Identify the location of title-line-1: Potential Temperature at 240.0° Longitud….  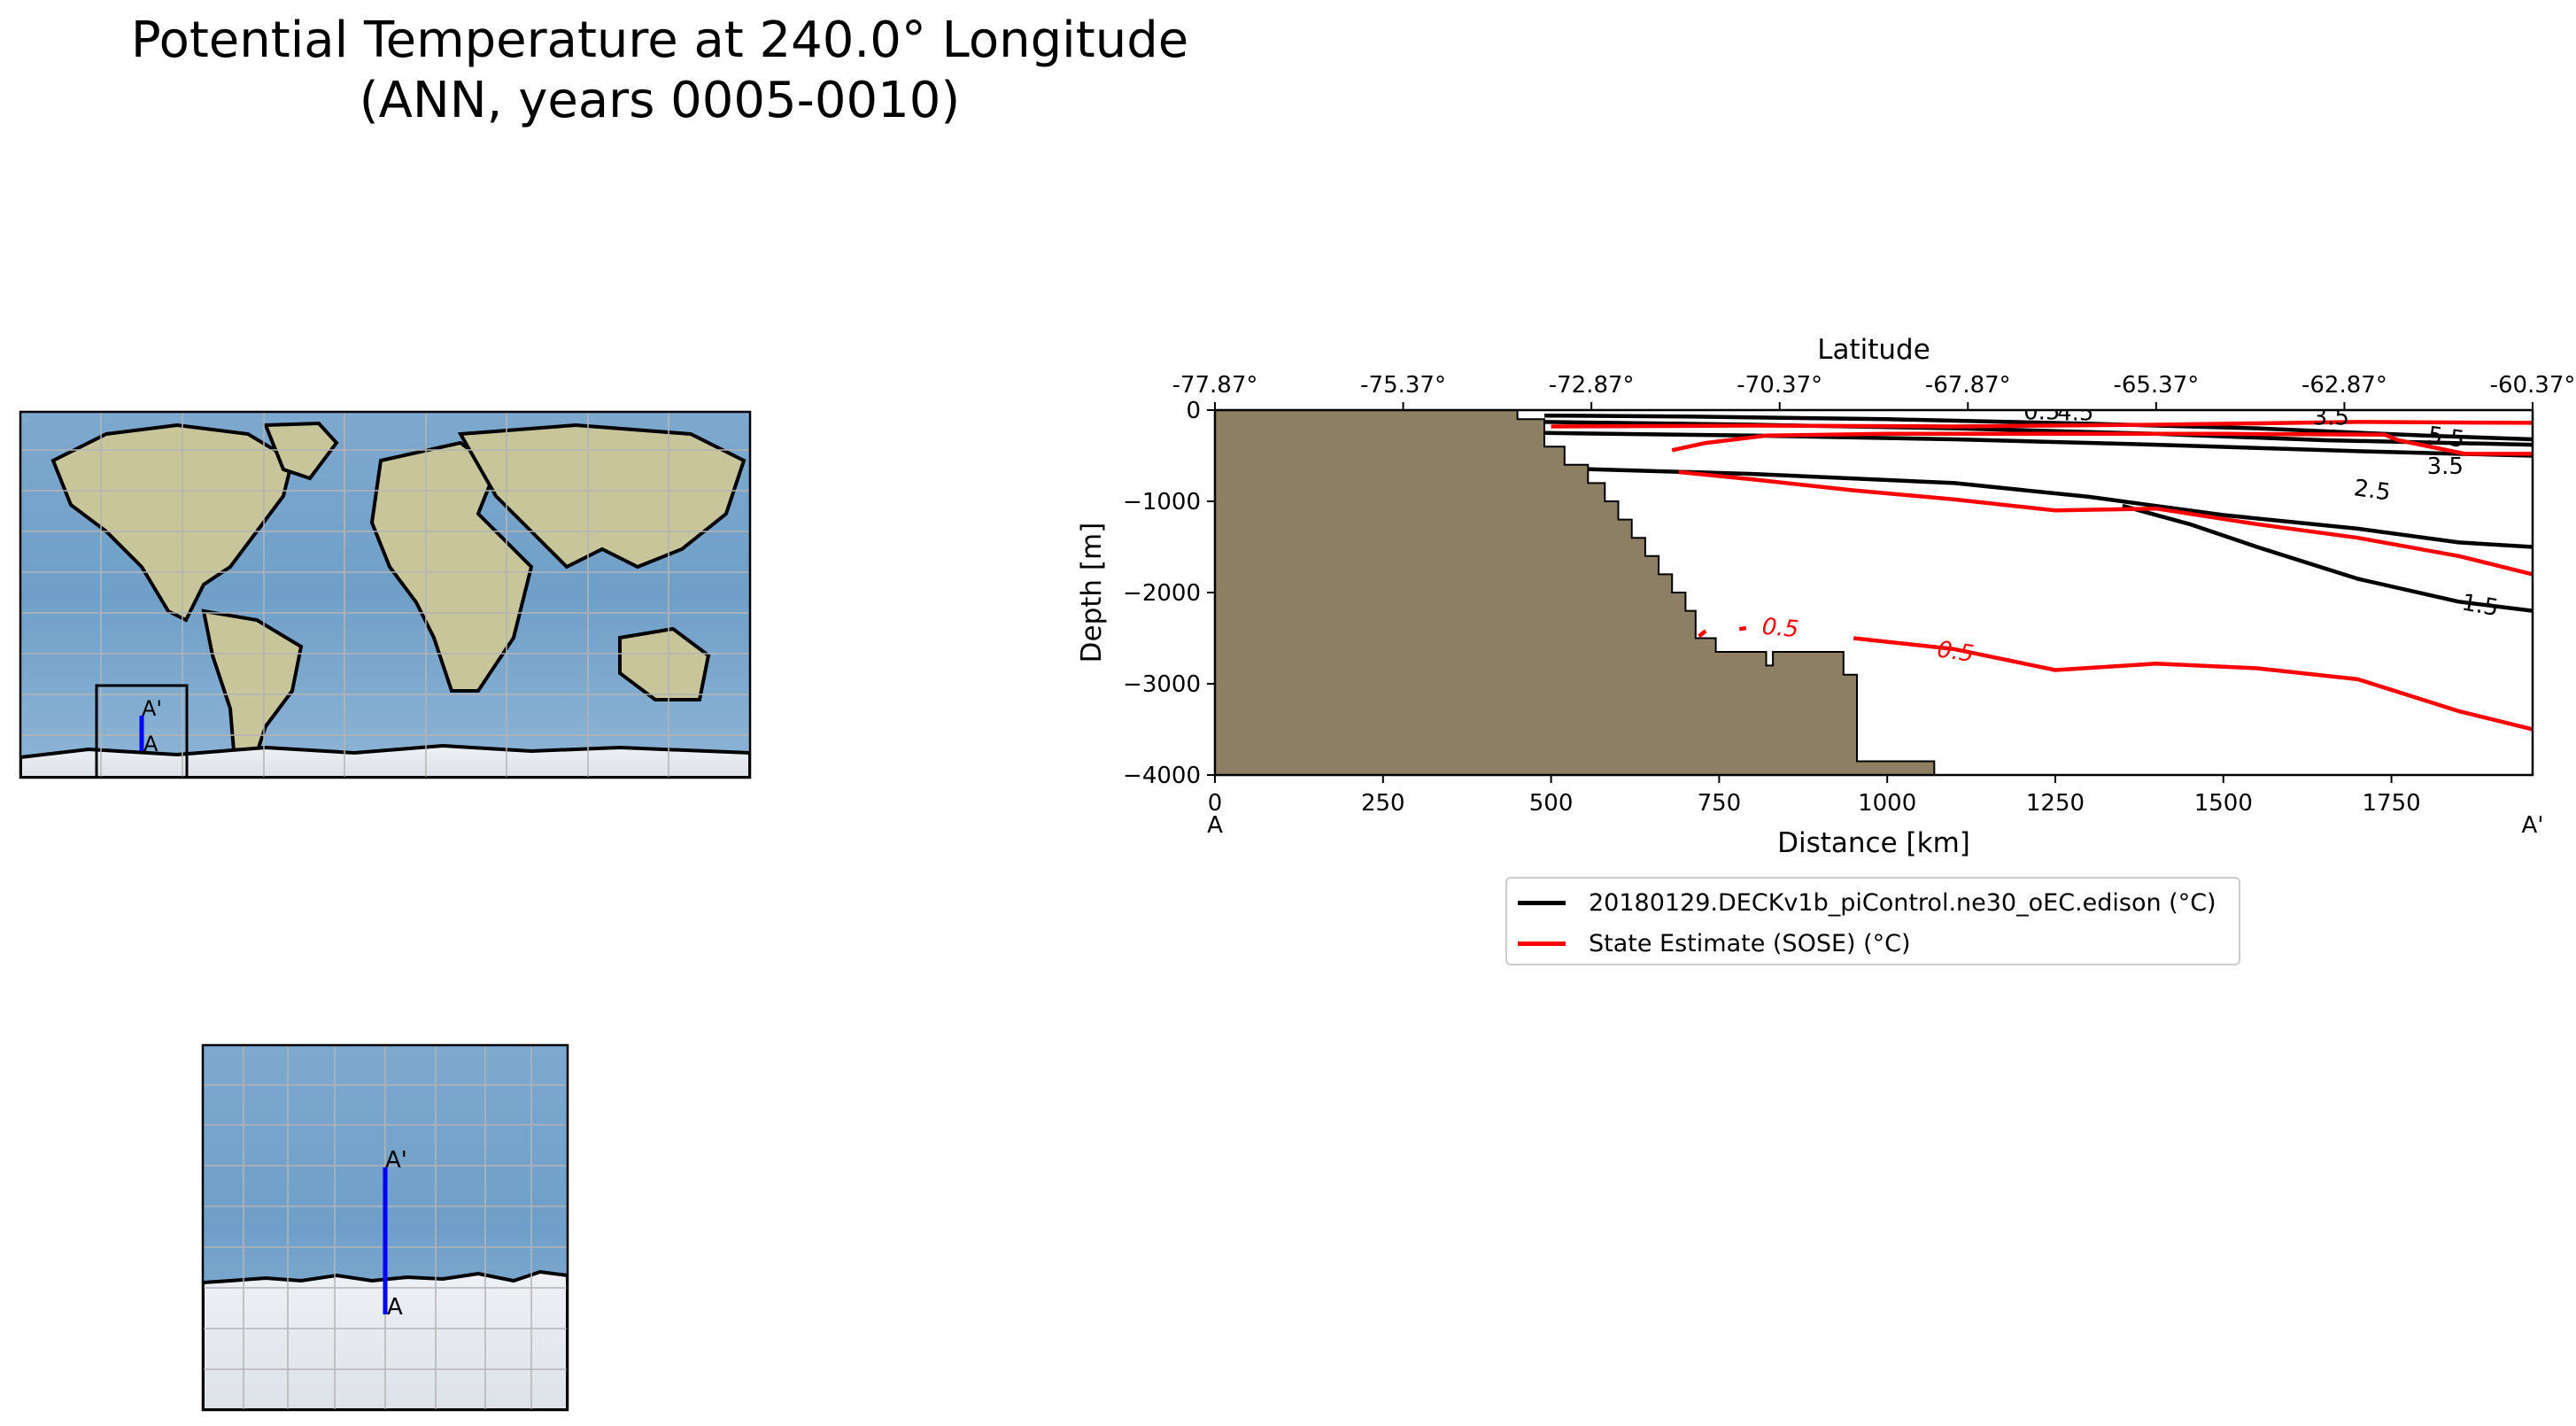
(659, 41).